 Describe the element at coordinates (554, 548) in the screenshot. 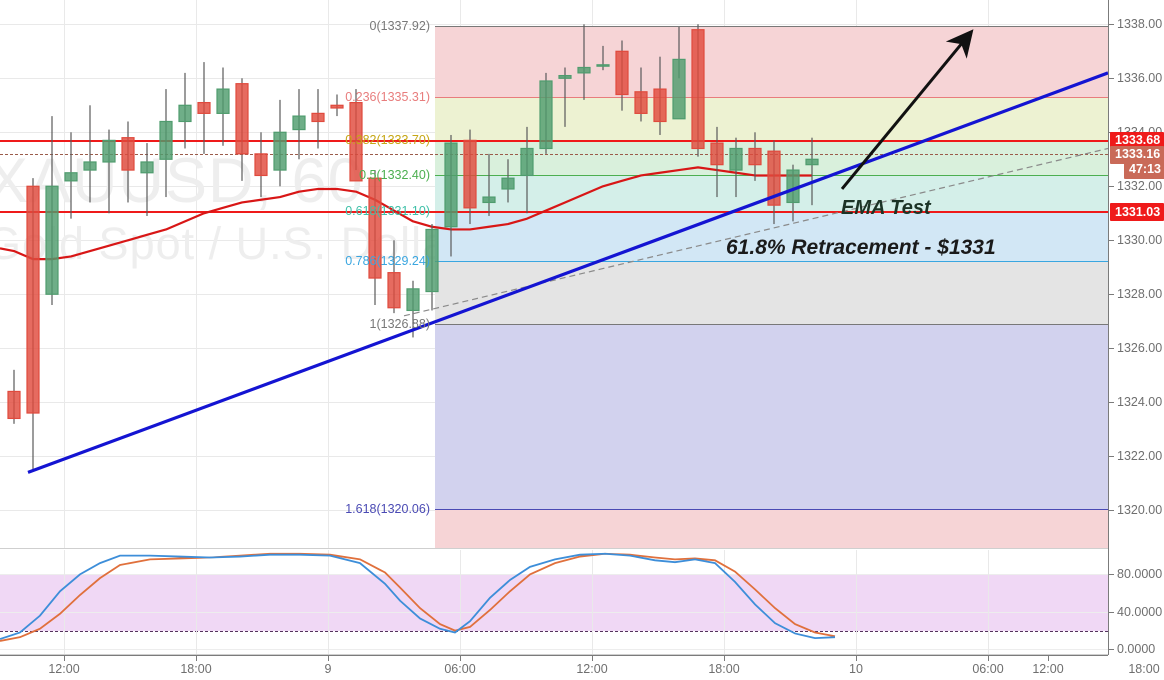

I see `pane-divider-top` at that location.